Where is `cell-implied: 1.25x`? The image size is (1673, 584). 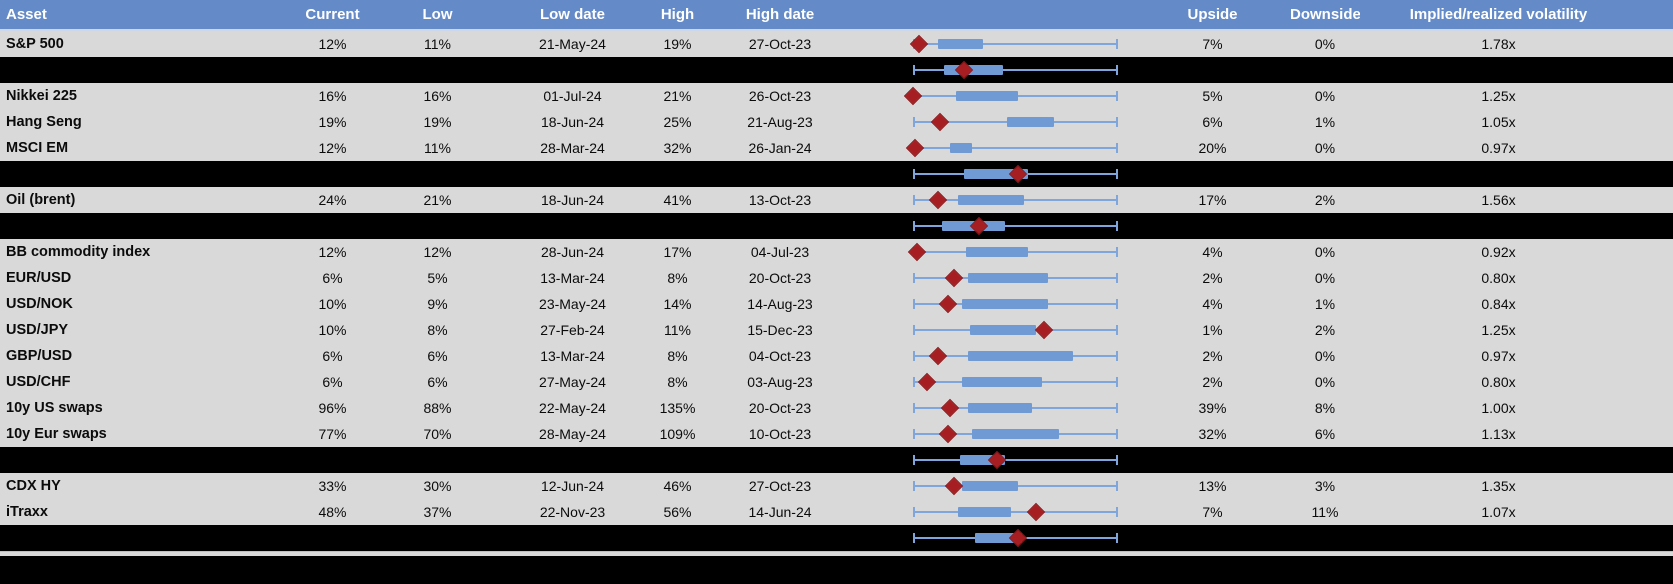 cell-implied: 1.25x is located at coordinates (1498, 96).